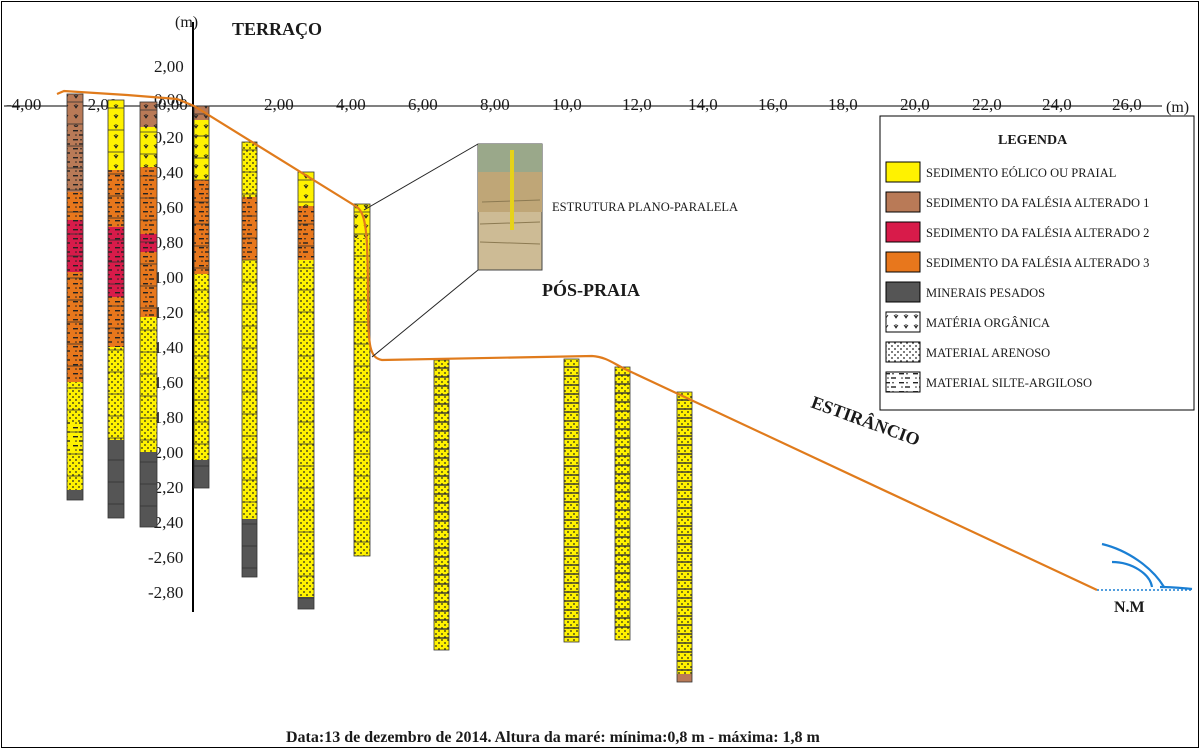  What do you see at coordinates (915, 104) in the screenshot?
I see `x-tick-label: 20,0` at bounding box center [915, 104].